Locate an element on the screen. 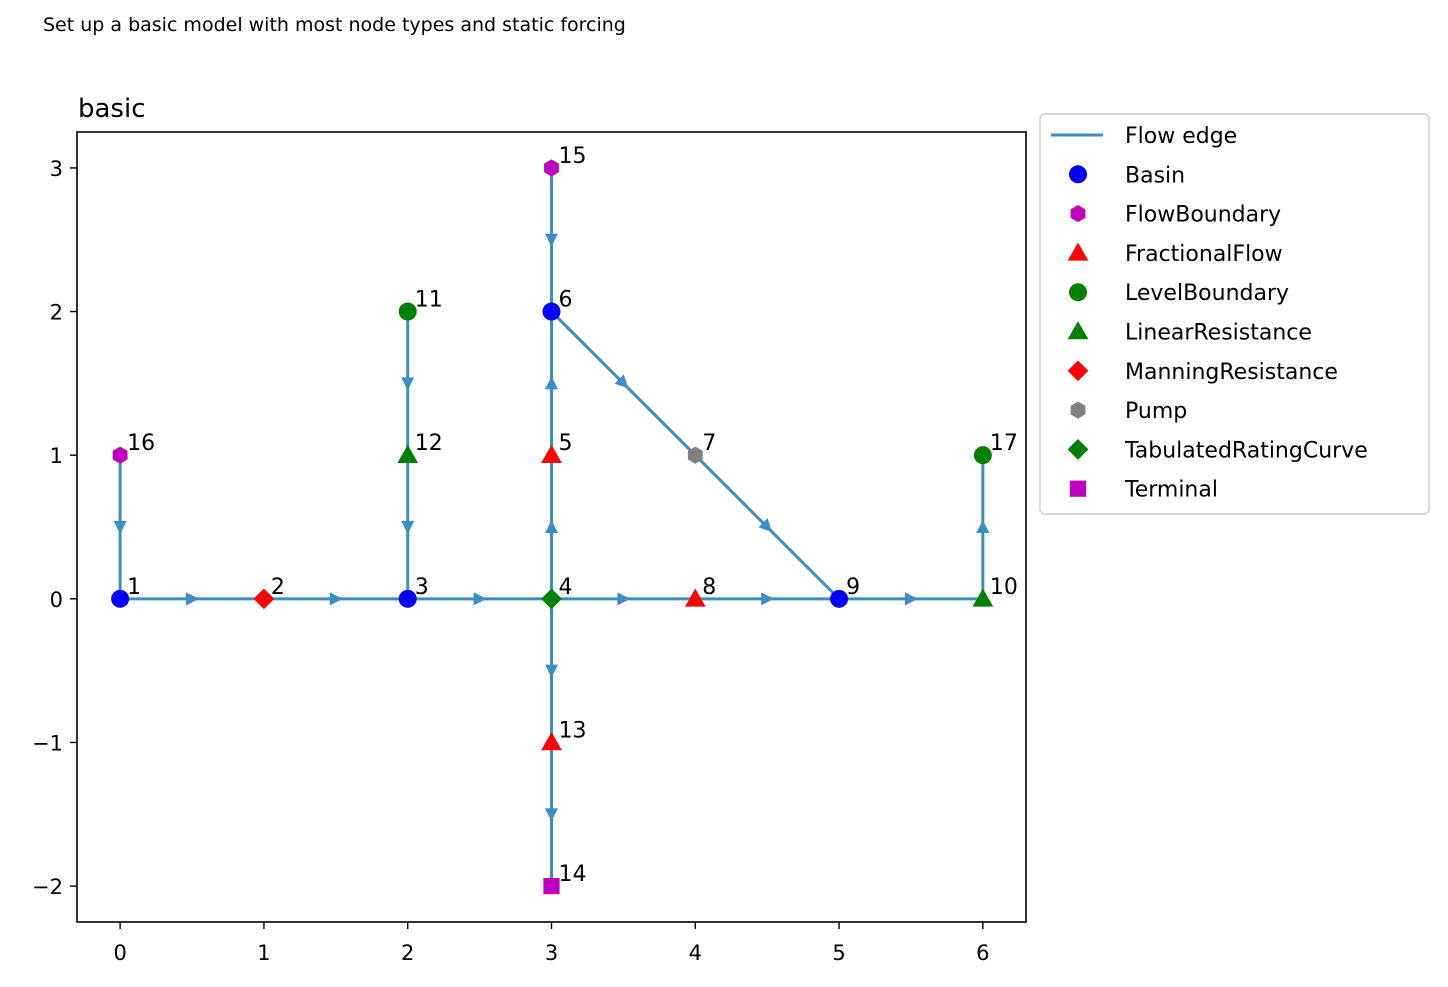 The height and width of the screenshot is (987, 1448). x-tick-label: 0 is located at coordinates (119, 953).